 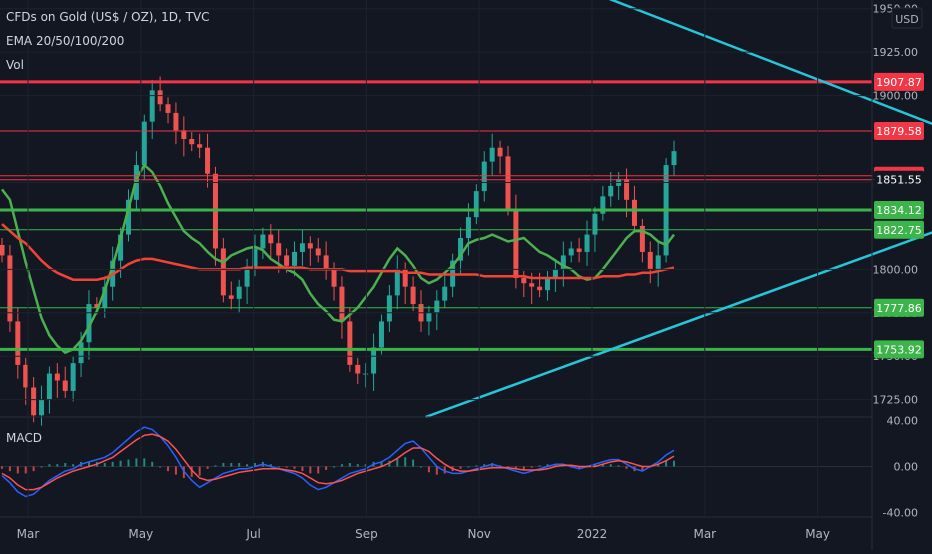 What do you see at coordinates (896, 269) in the screenshot?
I see `price-tick-label: 1800.00` at bounding box center [896, 269].